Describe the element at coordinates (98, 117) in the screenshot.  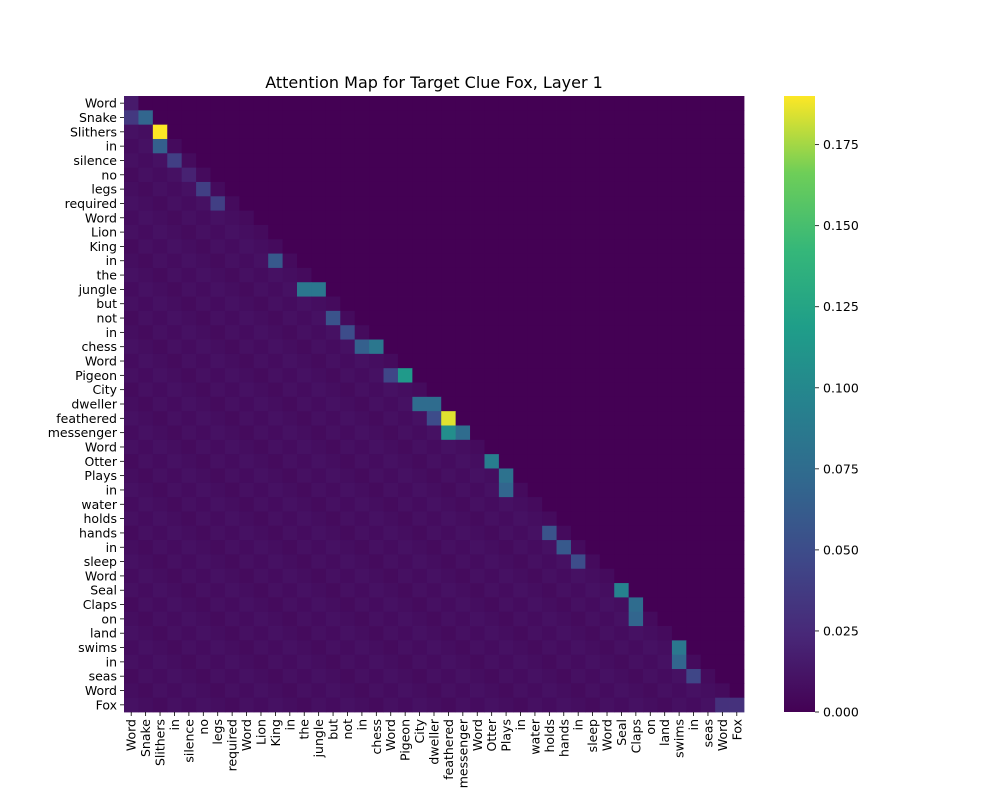
I see `row-label: Snake` at that location.